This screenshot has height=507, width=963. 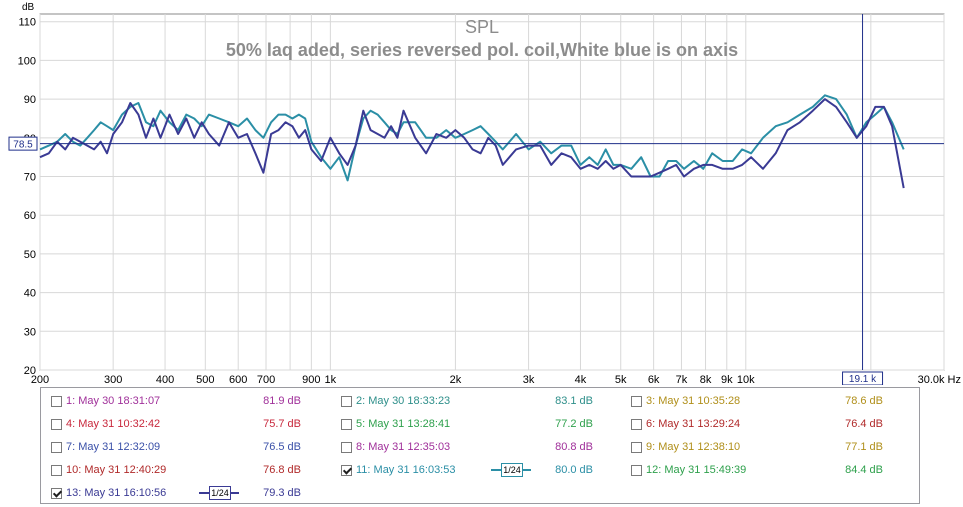 What do you see at coordinates (706, 379) in the screenshot?
I see `x-tick-label: 8k` at bounding box center [706, 379].